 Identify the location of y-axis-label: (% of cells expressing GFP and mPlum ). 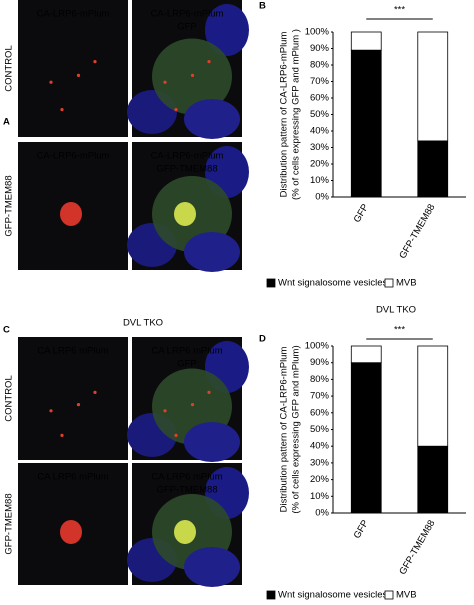
(296, 114).